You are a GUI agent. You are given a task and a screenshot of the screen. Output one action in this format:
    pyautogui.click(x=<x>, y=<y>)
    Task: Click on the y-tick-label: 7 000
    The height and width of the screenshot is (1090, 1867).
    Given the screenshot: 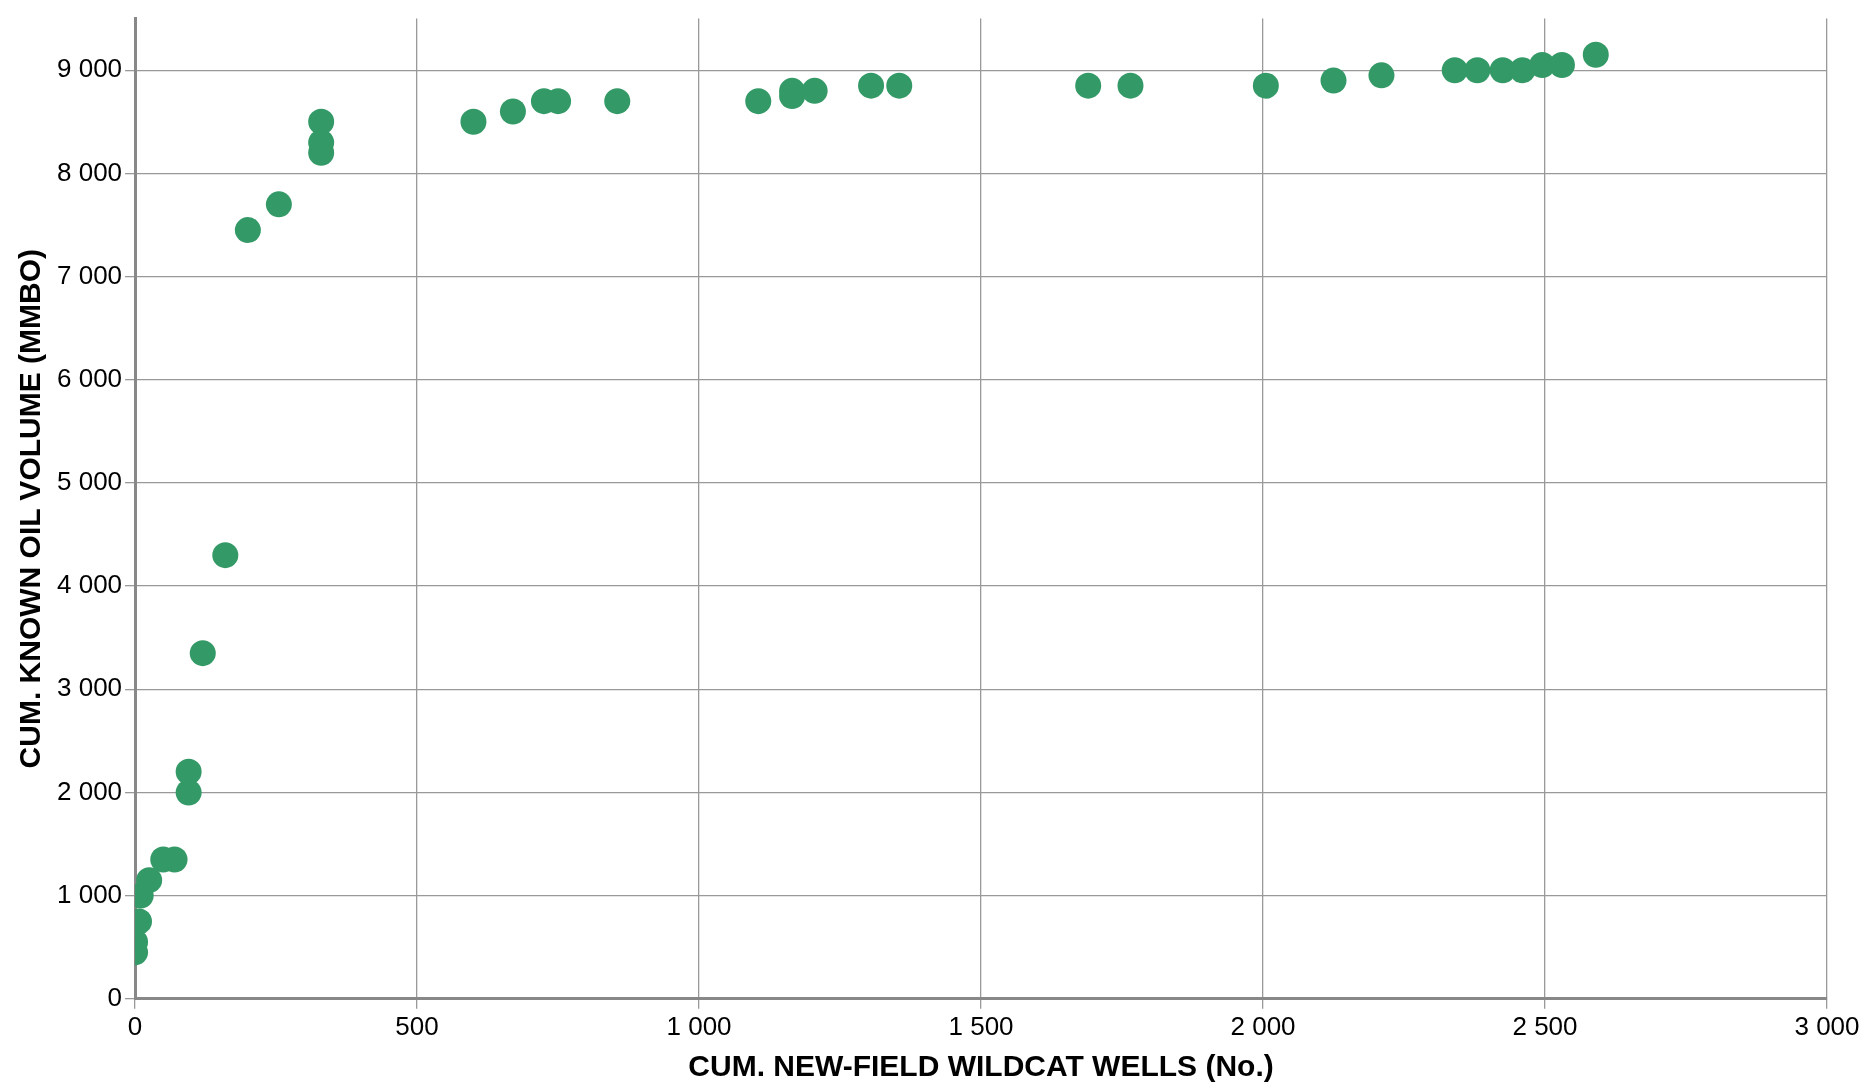 What is the action you would take?
    pyautogui.click(x=89, y=274)
    